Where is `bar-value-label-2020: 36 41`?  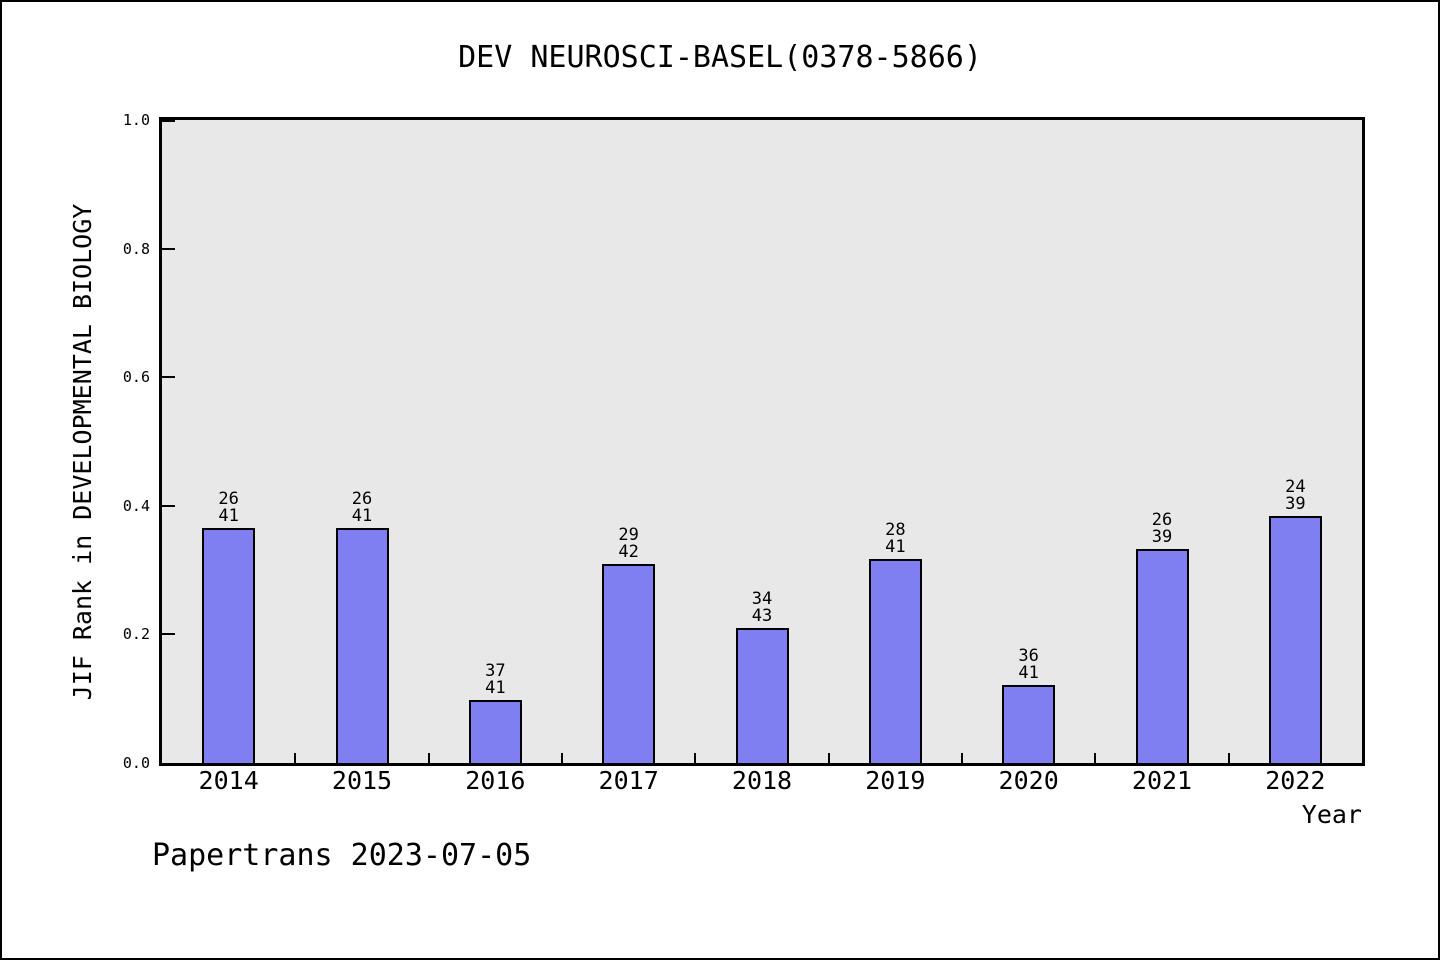 bar-value-label-2020: 36 41 is located at coordinates (1029, 665).